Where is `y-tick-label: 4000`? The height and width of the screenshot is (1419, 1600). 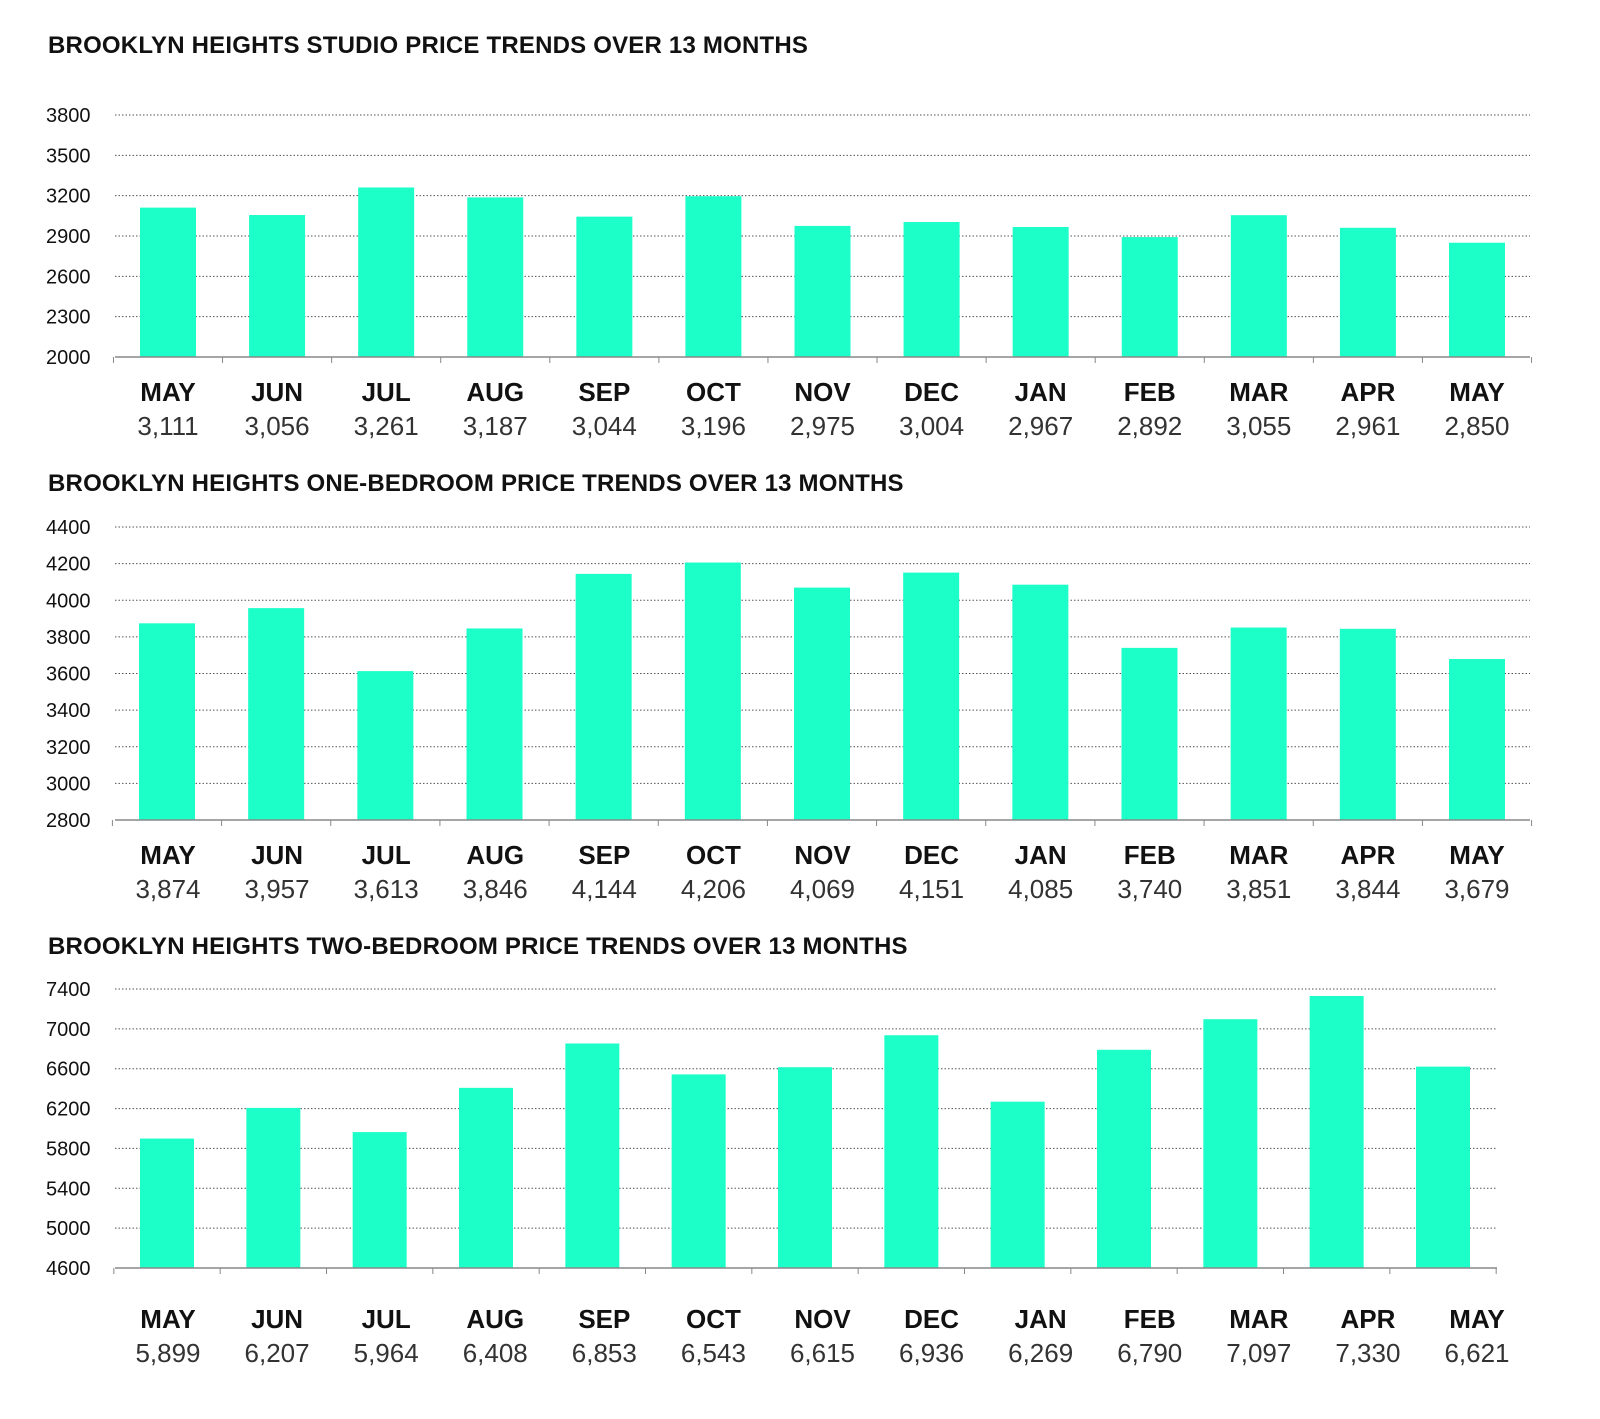
y-tick-label: 4000 is located at coordinates (68, 601).